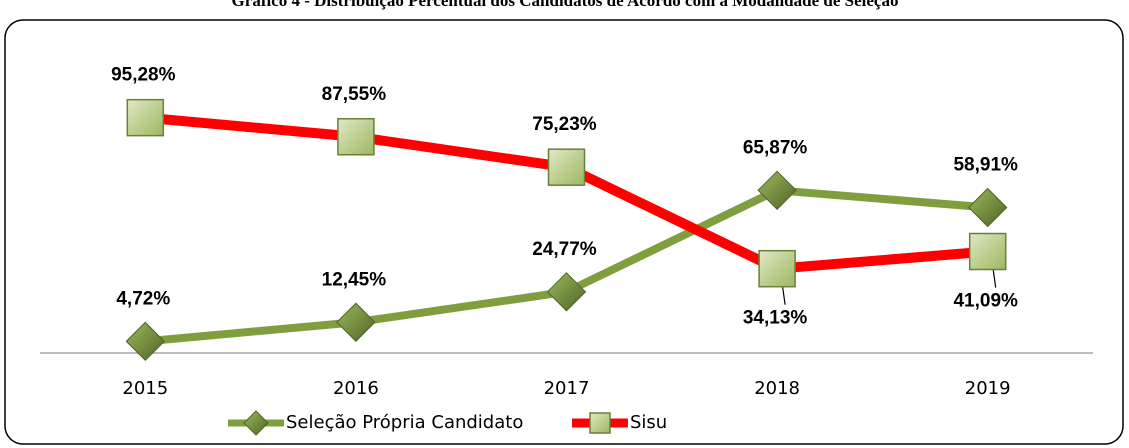 This screenshot has height=448, width=1129. What do you see at coordinates (985, 165) in the screenshot?
I see `data-label: 58,91%` at bounding box center [985, 165].